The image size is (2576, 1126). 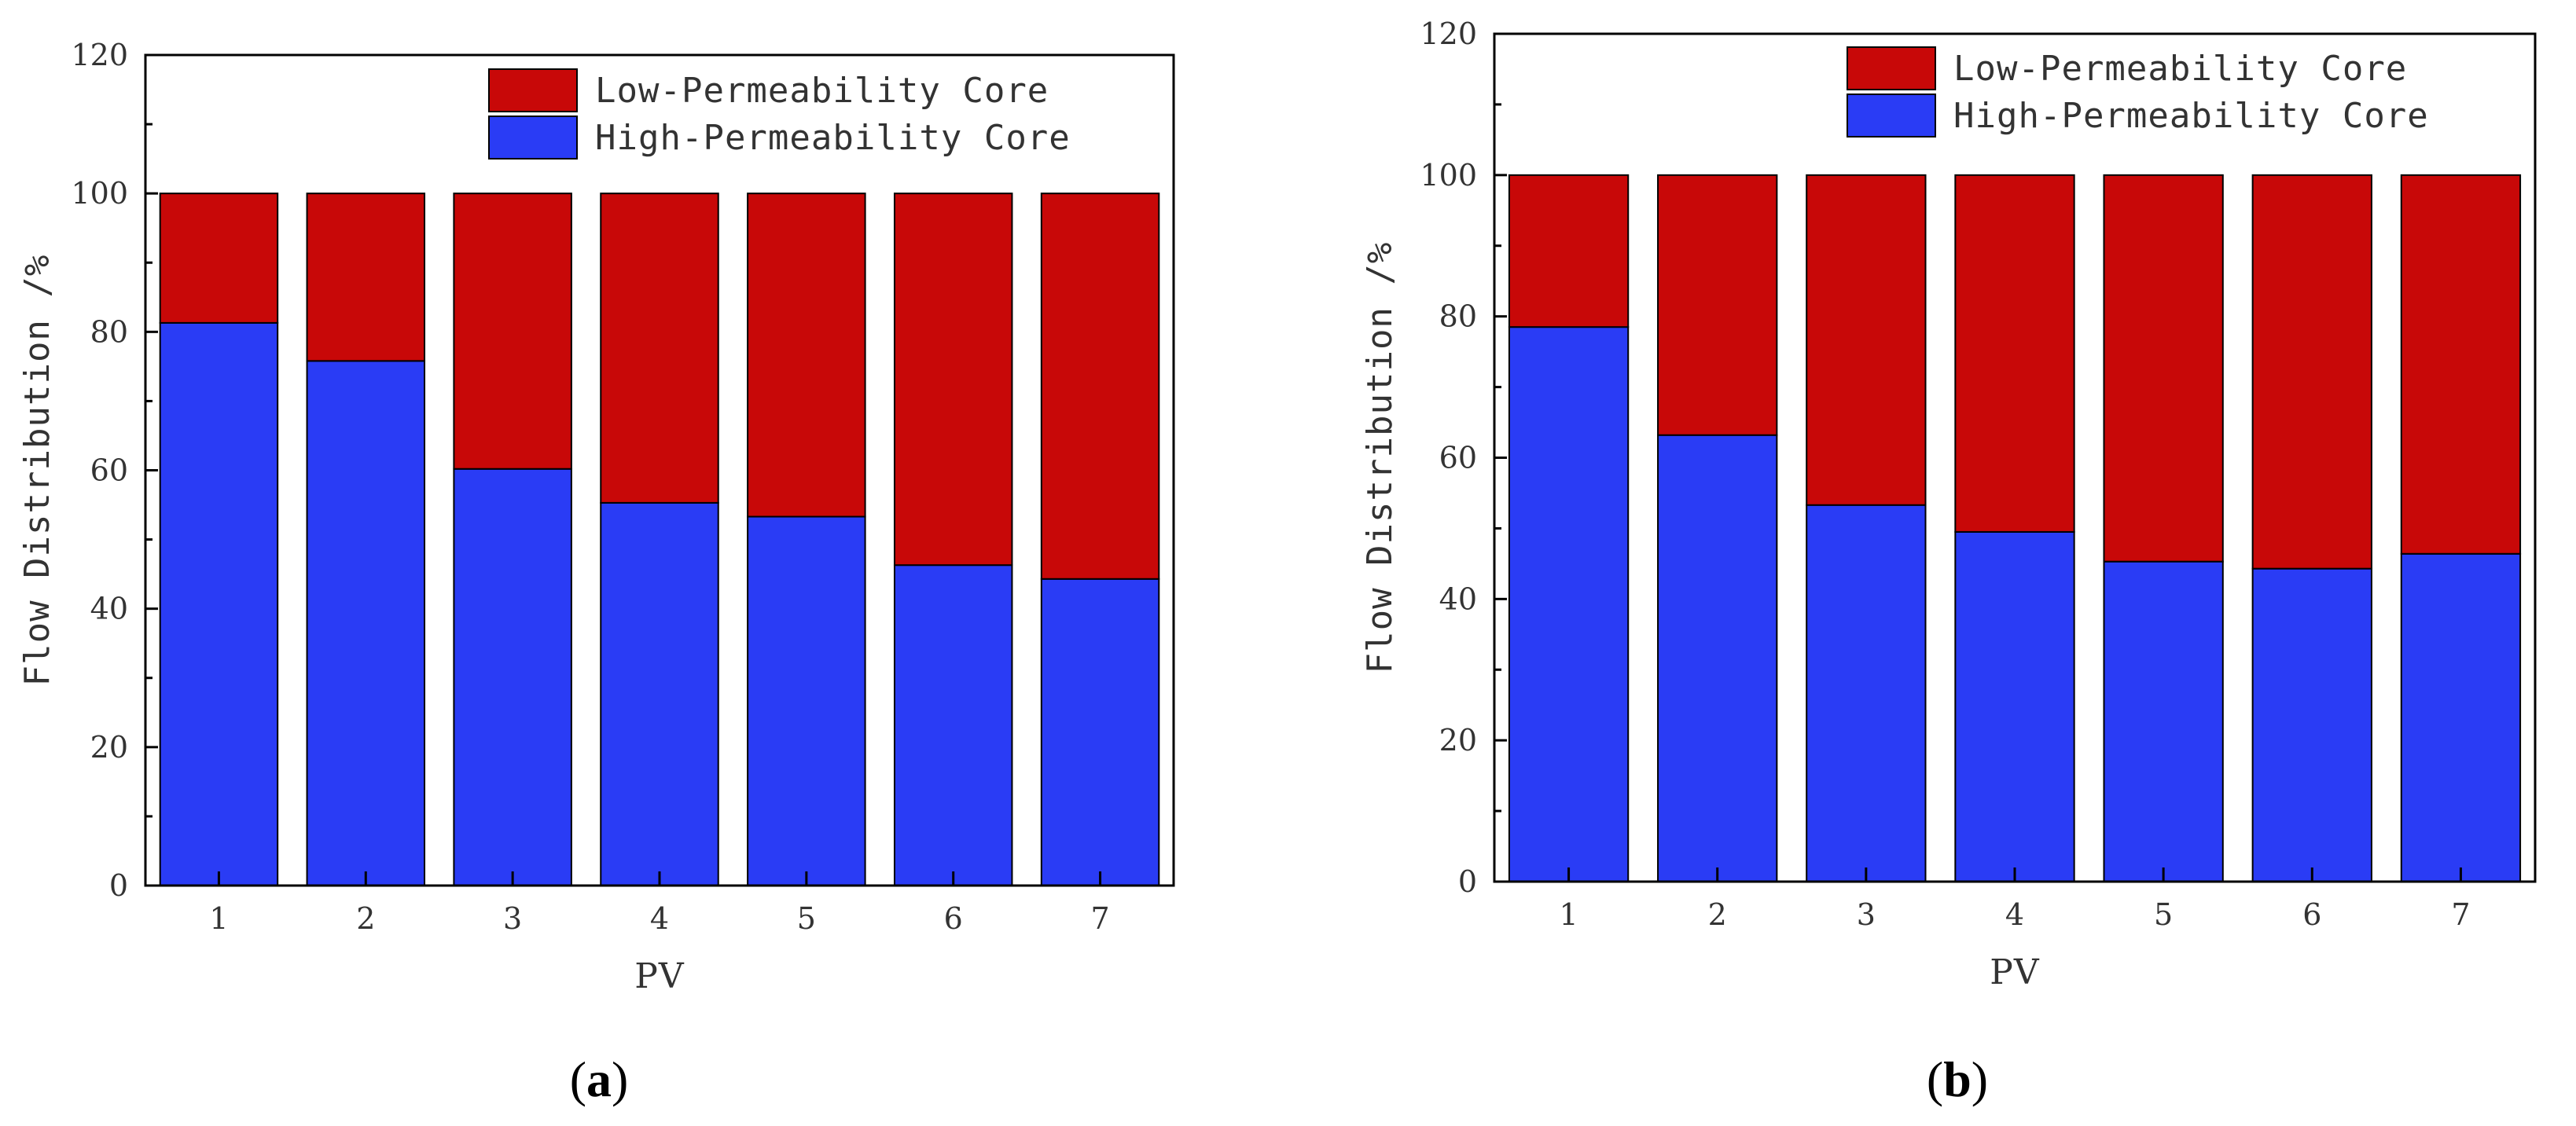 What do you see at coordinates (1957, 1079) in the screenshot?
I see `panel-label: (b)` at bounding box center [1957, 1079].